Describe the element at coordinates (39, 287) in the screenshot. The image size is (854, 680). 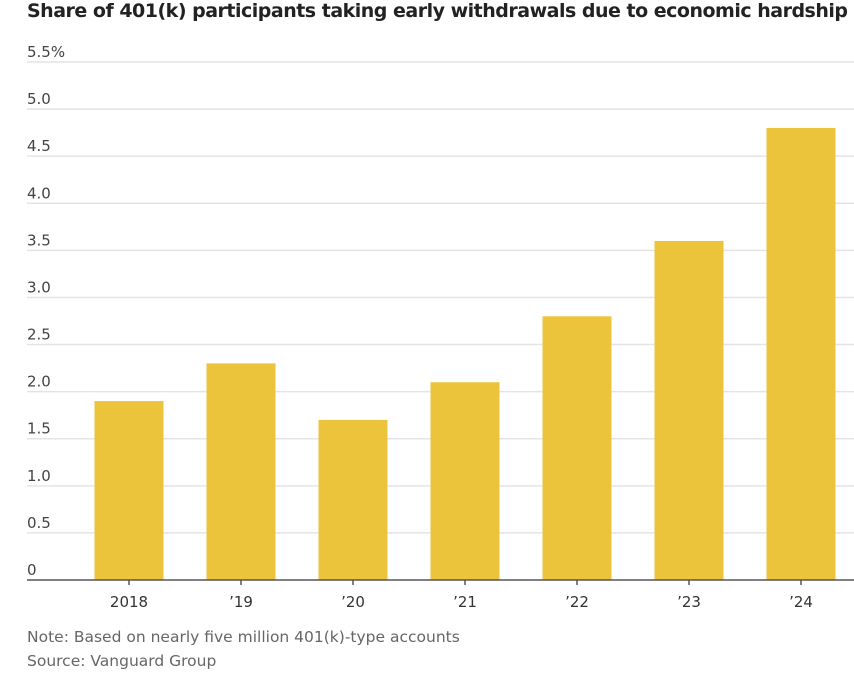
I see `y-tick-label: 3.0` at that location.